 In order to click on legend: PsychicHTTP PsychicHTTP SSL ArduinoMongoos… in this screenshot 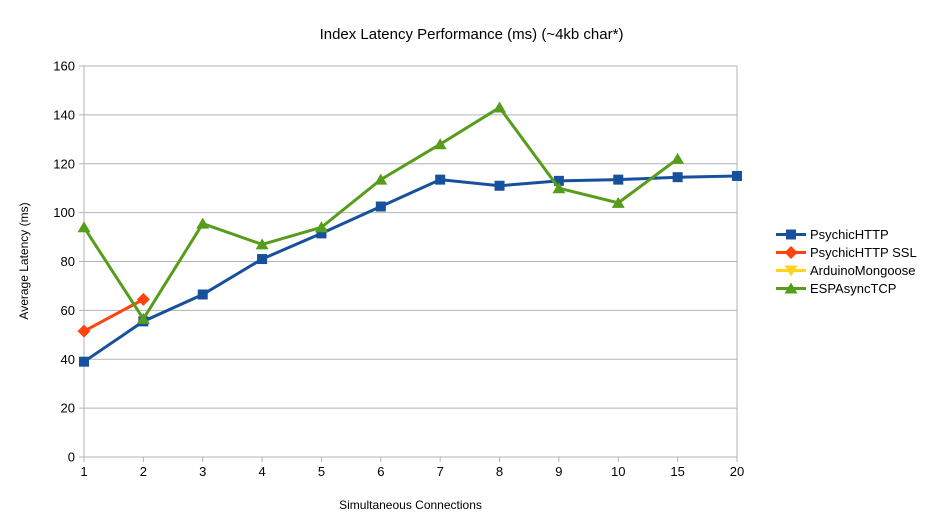, I will do `click(846, 261)`.